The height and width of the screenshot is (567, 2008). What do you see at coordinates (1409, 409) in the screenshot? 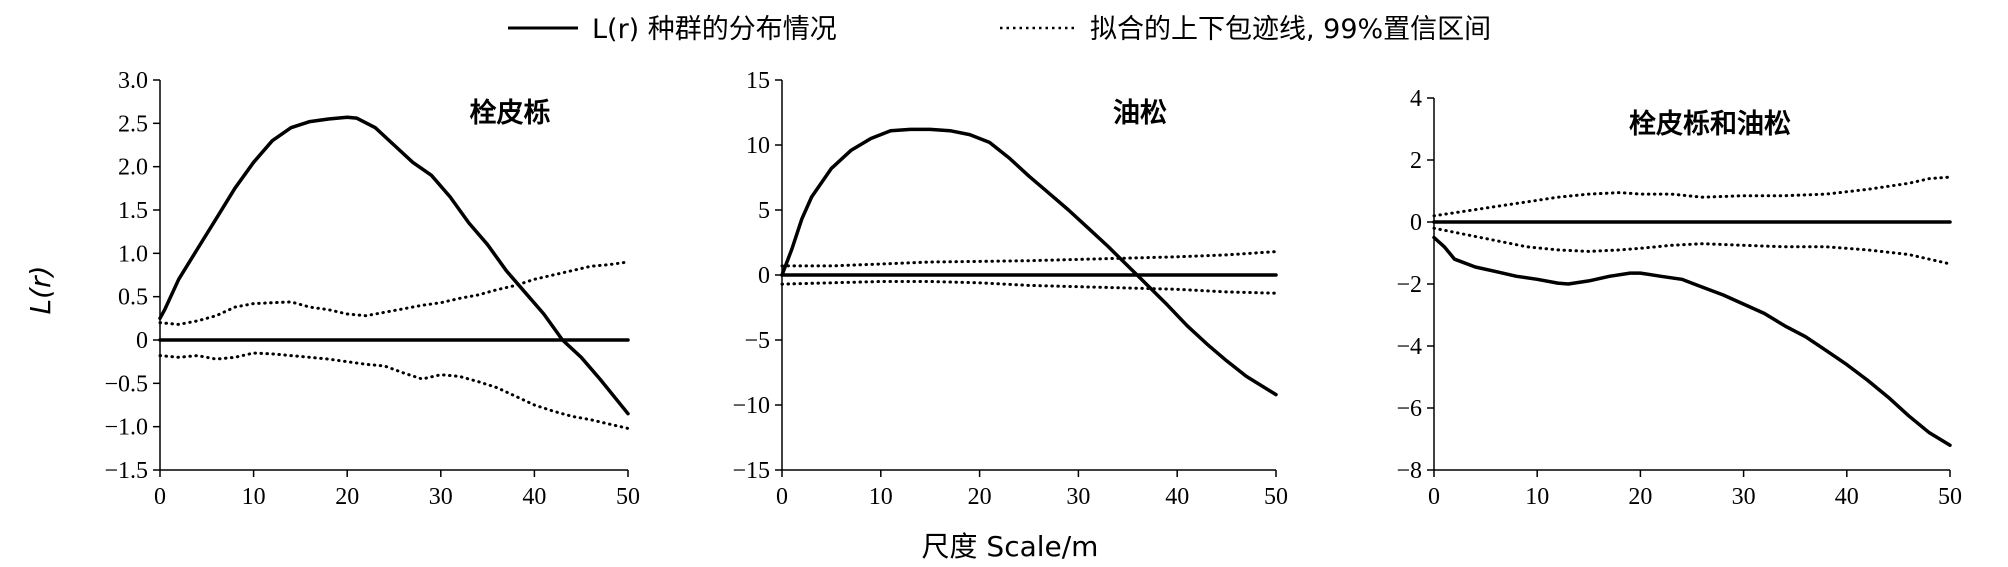
I see `y-tick-label: −6` at bounding box center [1409, 409].